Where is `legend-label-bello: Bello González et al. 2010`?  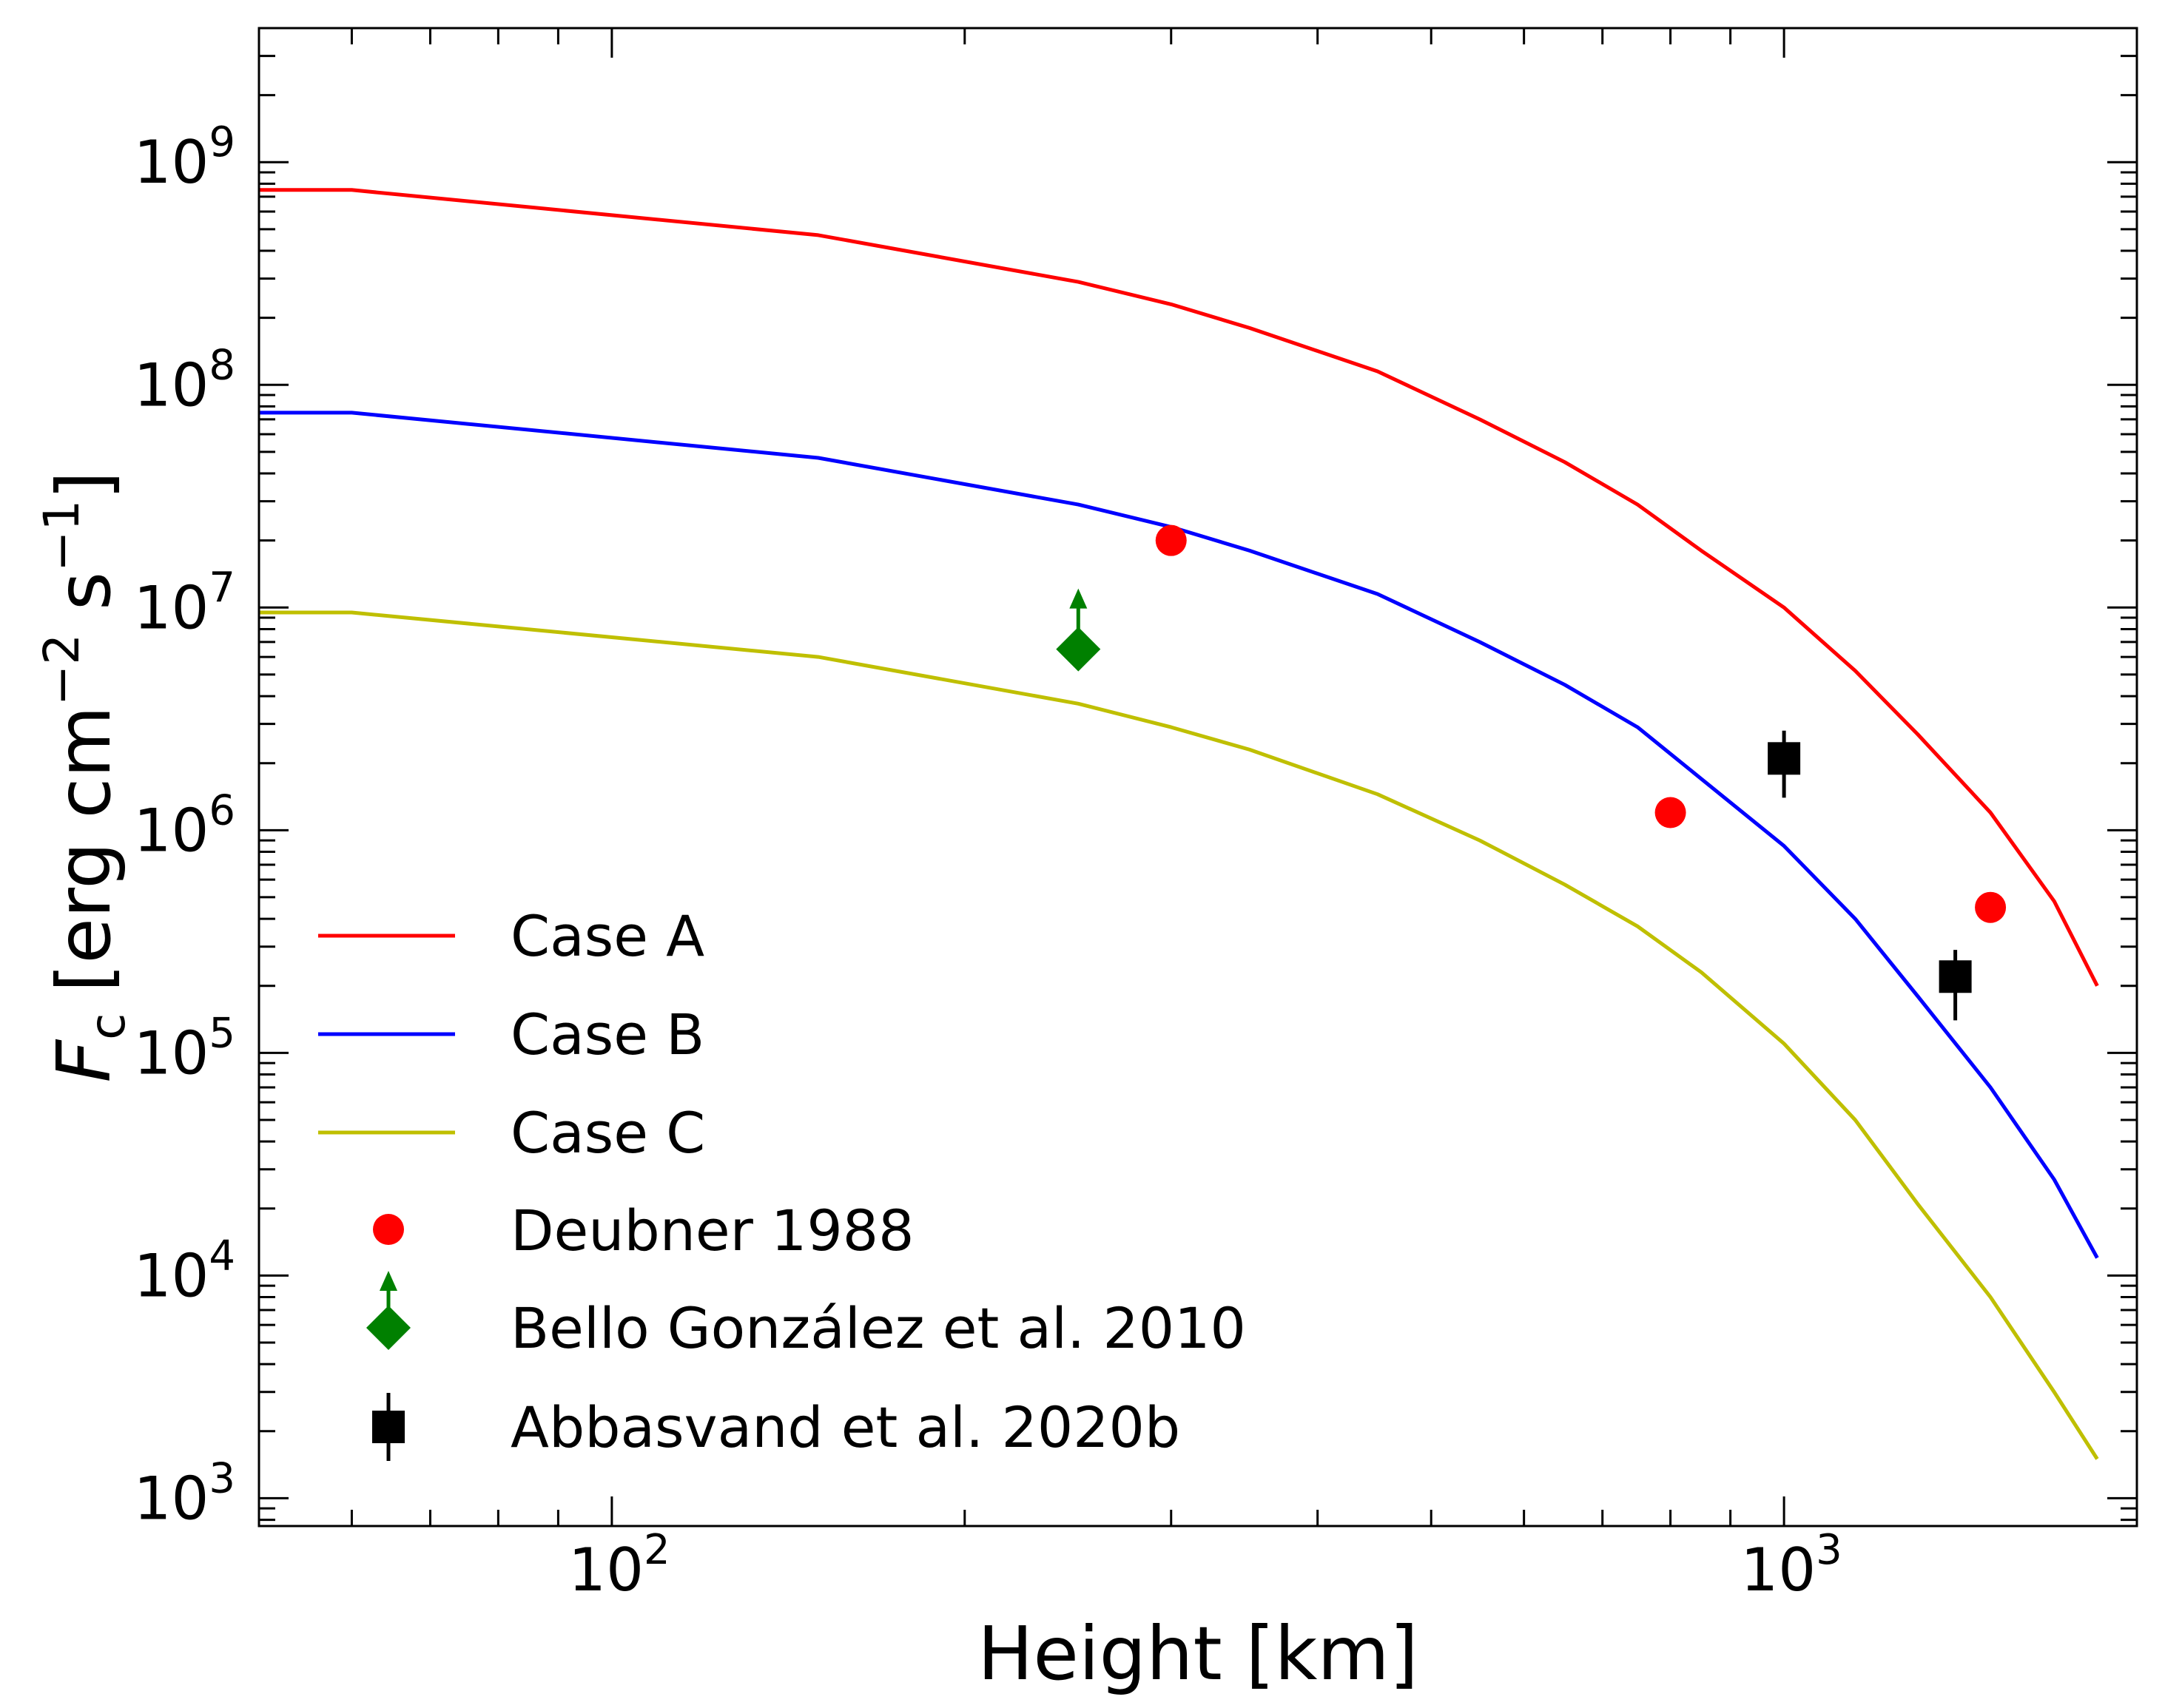
legend-label-bello: Bello González et al. 2010 is located at coordinates (878, 1328).